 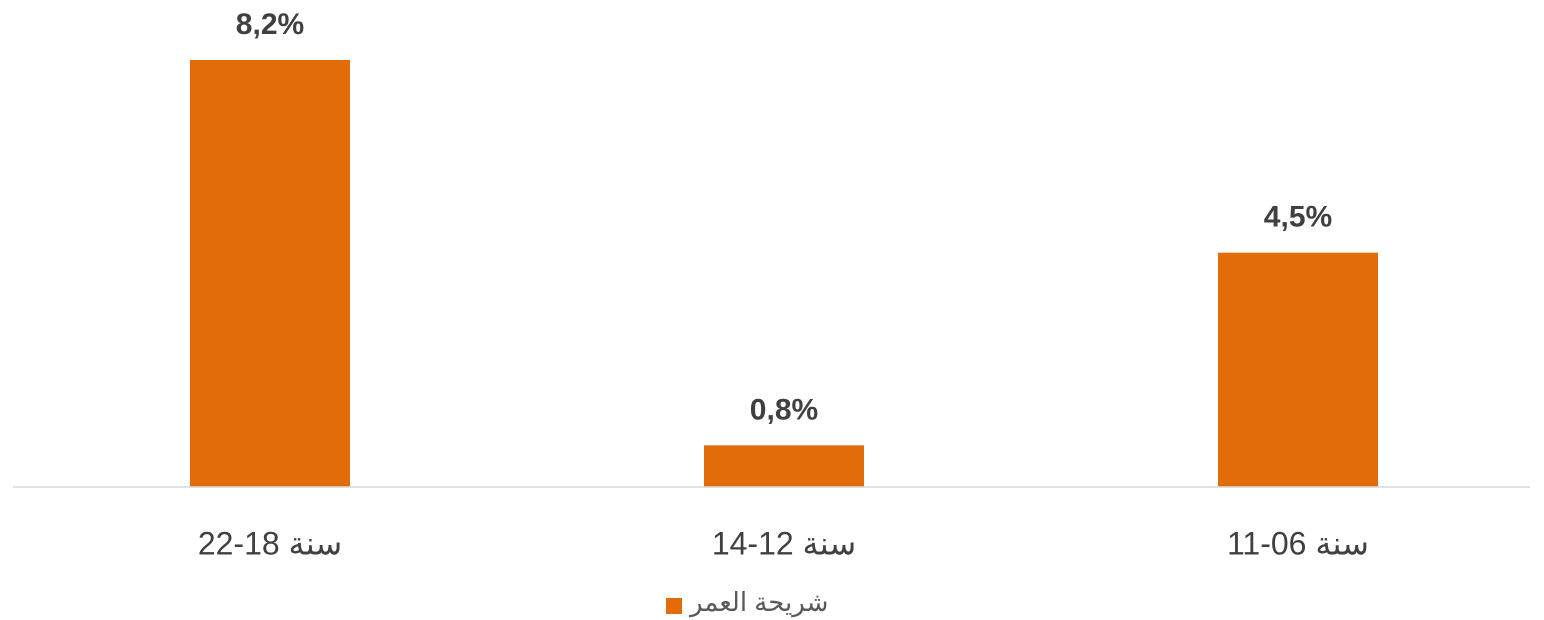 What do you see at coordinates (270, 24) in the screenshot?
I see `data-label: 8,2%` at bounding box center [270, 24].